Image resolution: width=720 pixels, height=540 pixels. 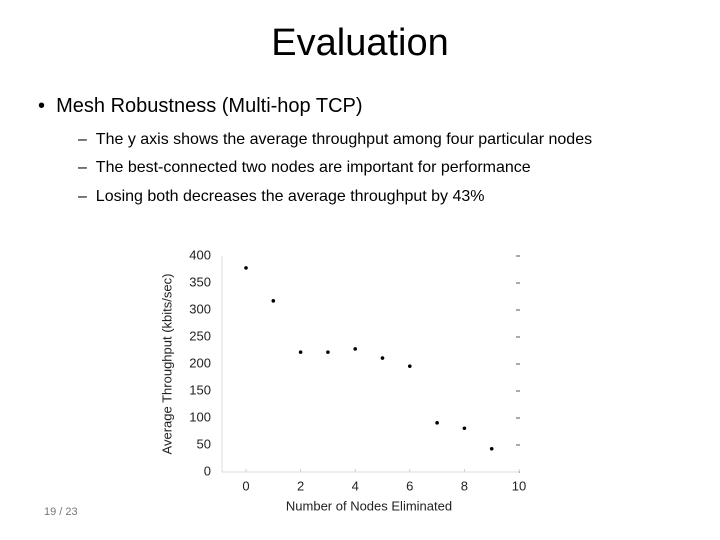 What do you see at coordinates (207, 470) in the screenshot?
I see `y-tick-label: 0` at bounding box center [207, 470].